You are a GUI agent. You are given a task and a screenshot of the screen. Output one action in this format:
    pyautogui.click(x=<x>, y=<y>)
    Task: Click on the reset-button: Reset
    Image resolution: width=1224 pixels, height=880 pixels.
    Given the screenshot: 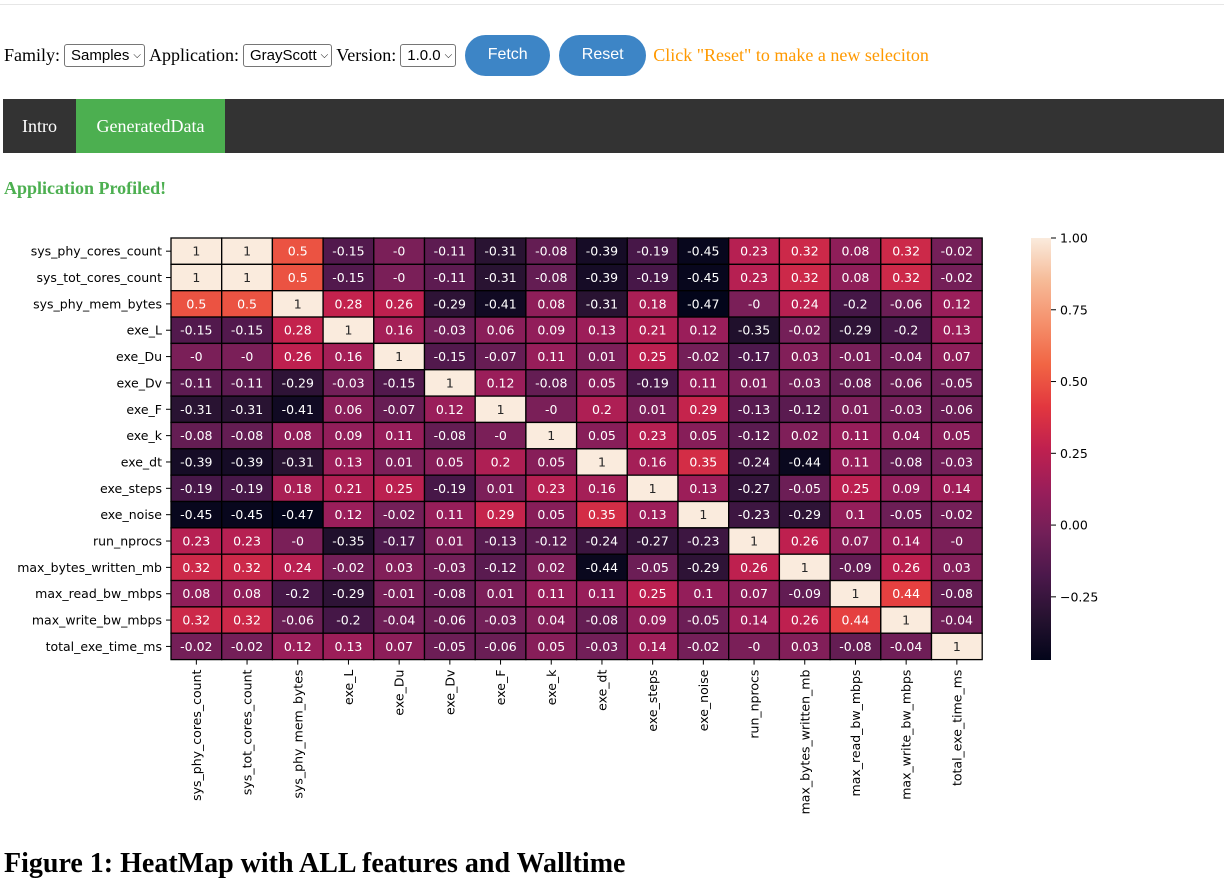 What is the action you would take?
    pyautogui.click(x=603, y=55)
    